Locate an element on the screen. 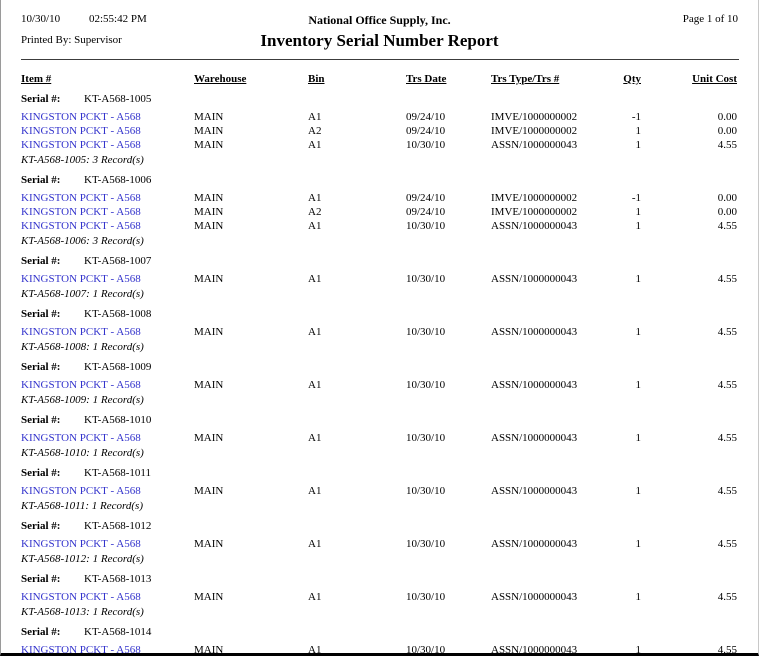 The width and height of the screenshot is (761, 664). group-record-count: KT-A568-1008: 1 Record(s) is located at coordinates (82, 347).